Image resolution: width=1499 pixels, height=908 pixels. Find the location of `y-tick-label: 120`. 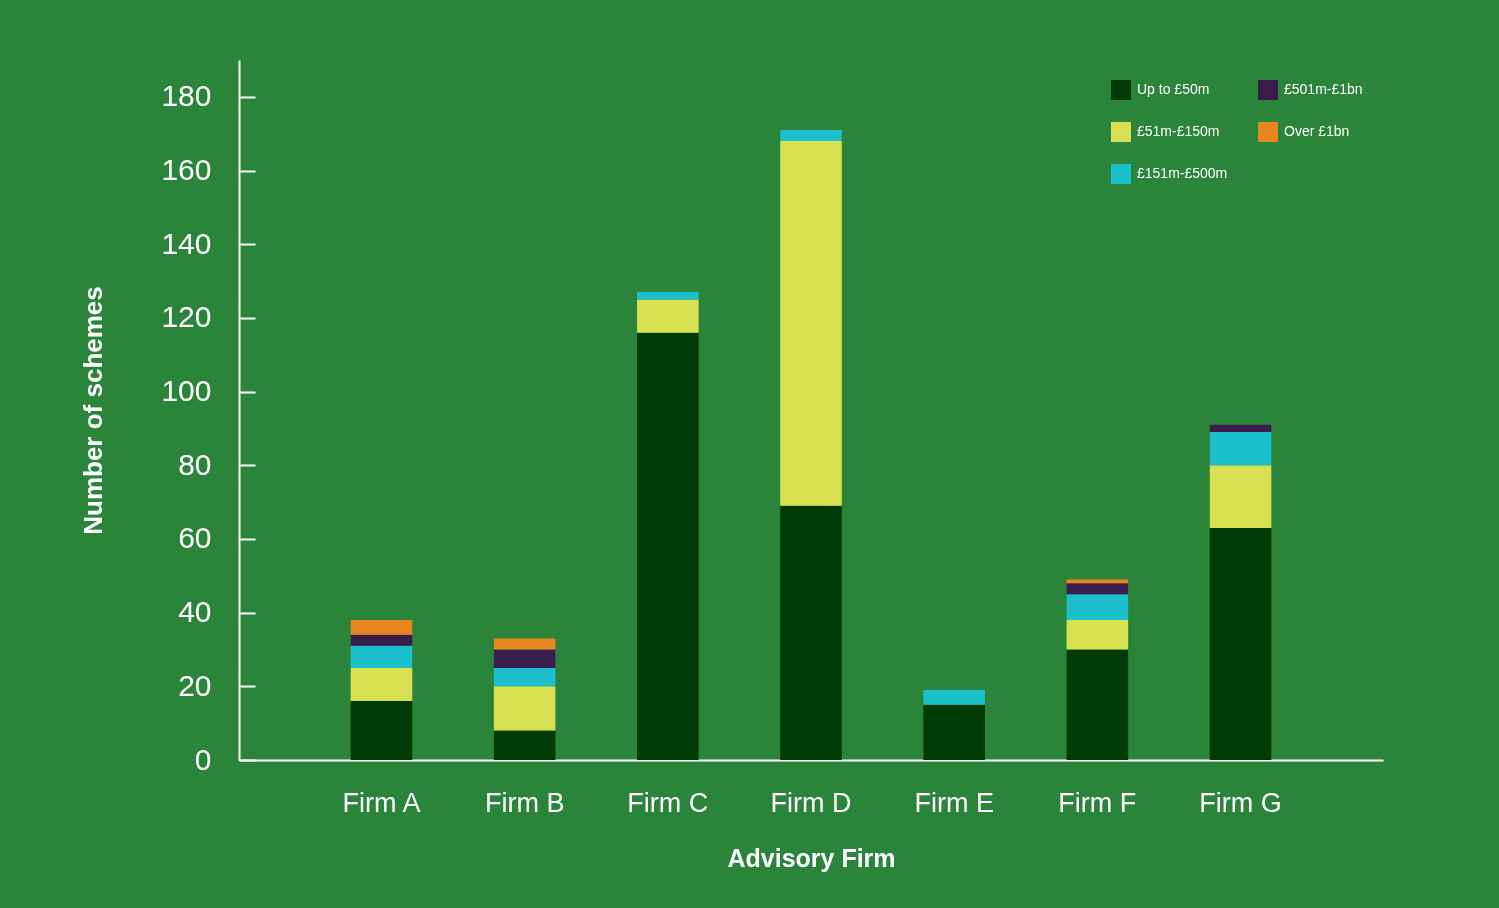

y-tick-label: 120 is located at coordinates (186, 317).